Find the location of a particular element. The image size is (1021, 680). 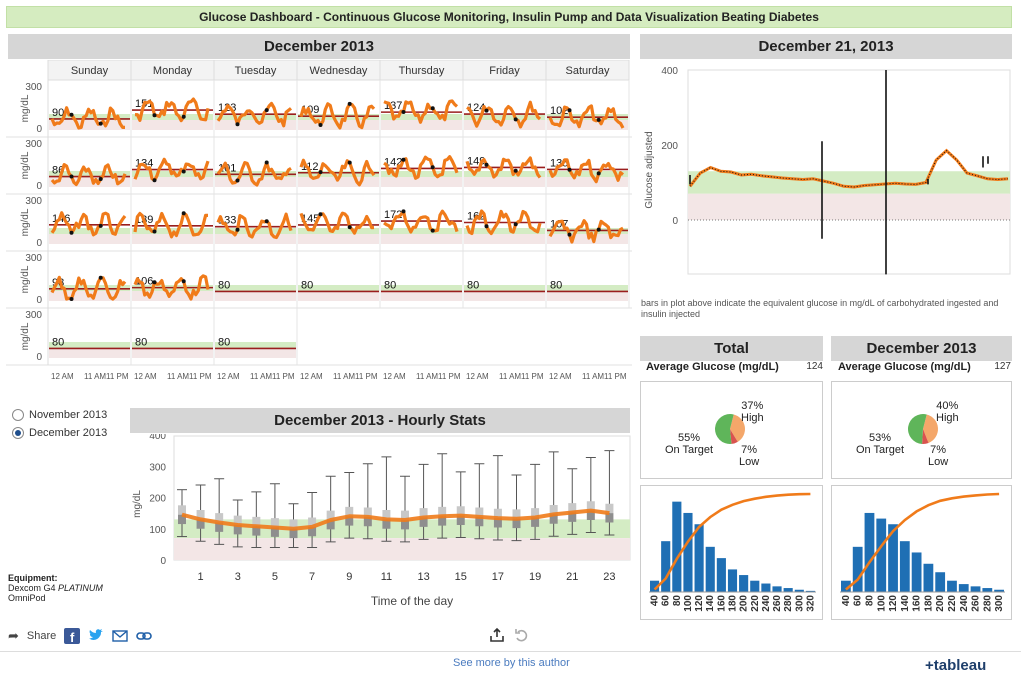

x-tick-label: 180 is located at coordinates (928, 603).